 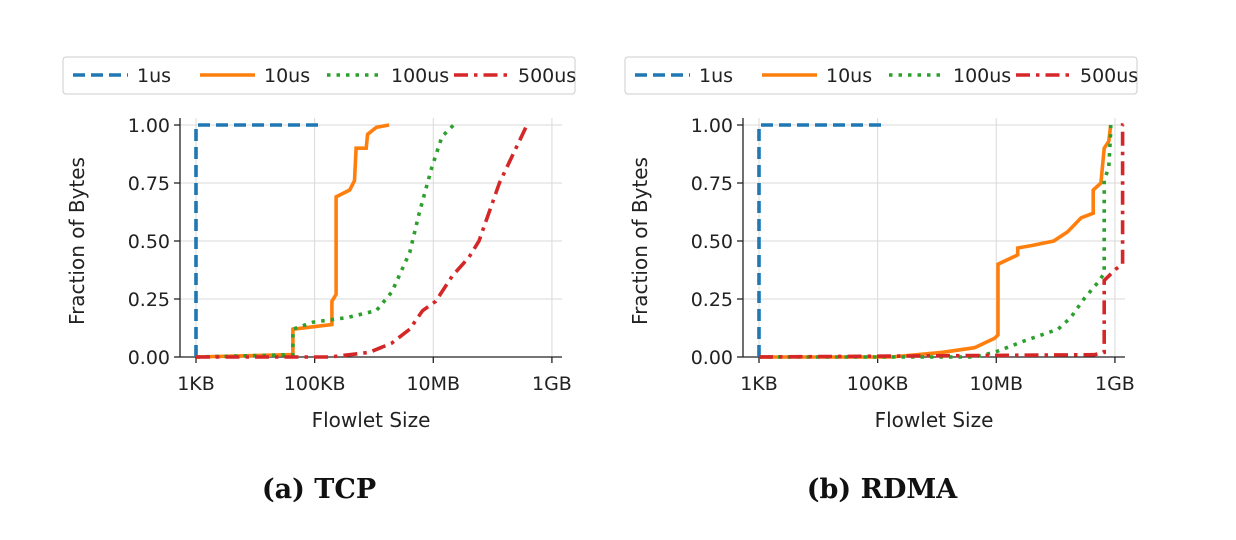 I want to click on series-line-500us, so click(x=941, y=241).